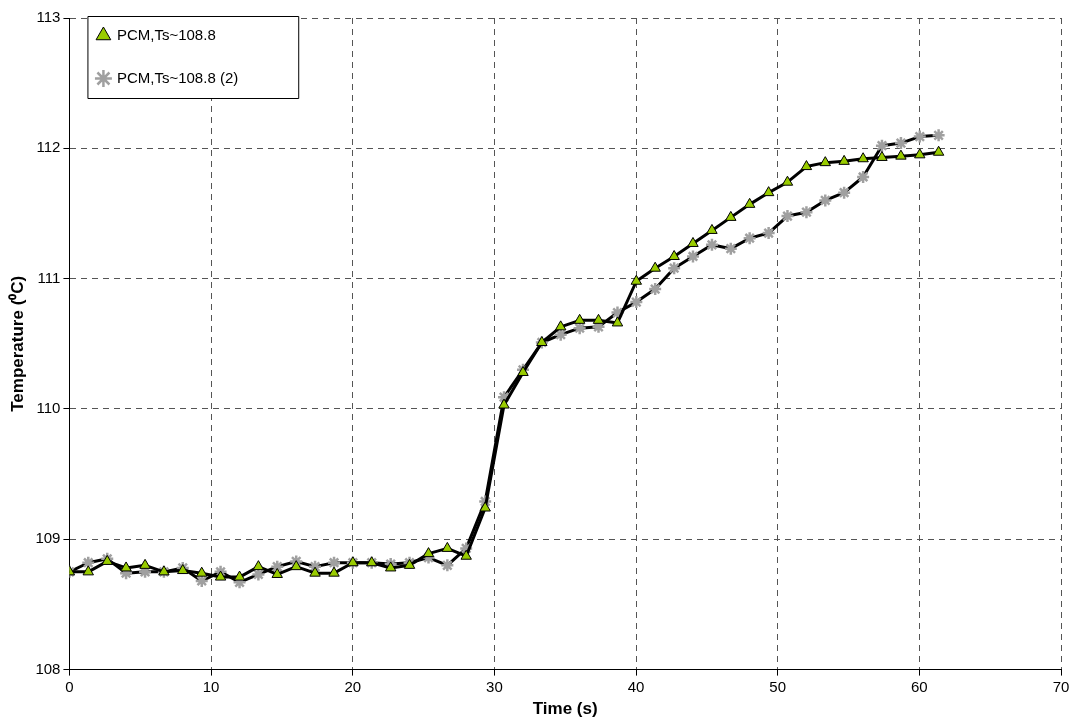 Image resolution: width=1083 pixels, height=724 pixels. What do you see at coordinates (48, 668) in the screenshot?
I see `y-tick-label: 108` at bounding box center [48, 668].